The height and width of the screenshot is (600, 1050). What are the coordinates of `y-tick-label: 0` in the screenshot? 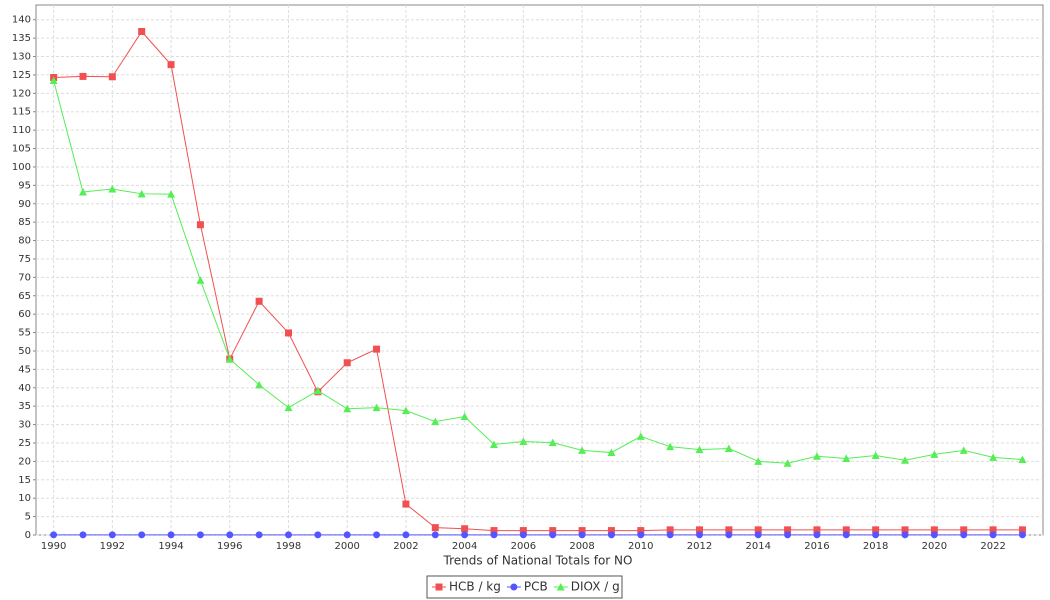 It's located at (28, 535).